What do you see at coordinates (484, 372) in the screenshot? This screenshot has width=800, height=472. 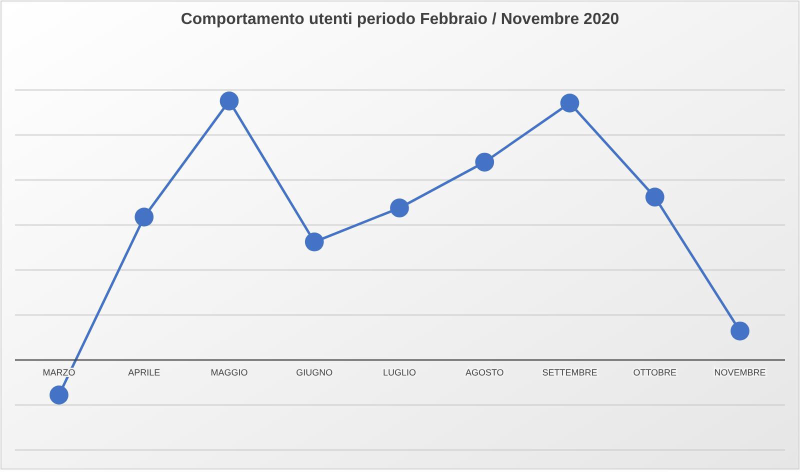 I see `x-tick-label: AGOSTO` at bounding box center [484, 372].